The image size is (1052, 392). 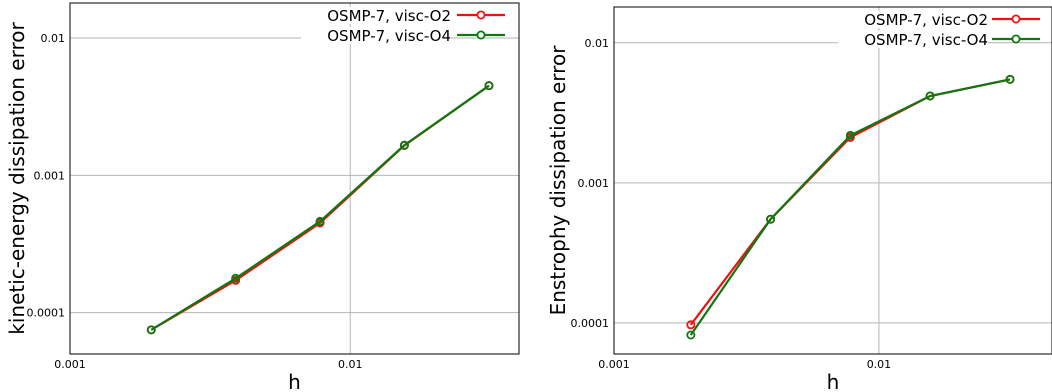 What do you see at coordinates (691, 325) in the screenshot?
I see `data-point-red` at bounding box center [691, 325].